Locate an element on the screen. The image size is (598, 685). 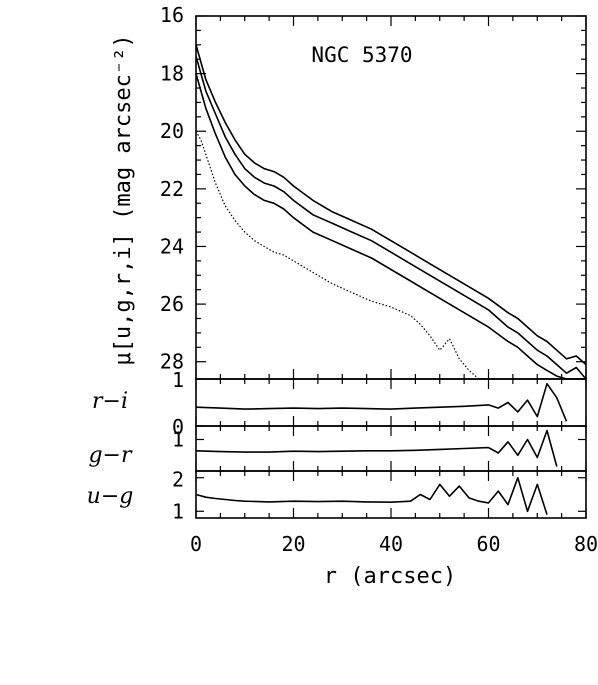
chart-title: NGC 5370 is located at coordinates (361, 55).